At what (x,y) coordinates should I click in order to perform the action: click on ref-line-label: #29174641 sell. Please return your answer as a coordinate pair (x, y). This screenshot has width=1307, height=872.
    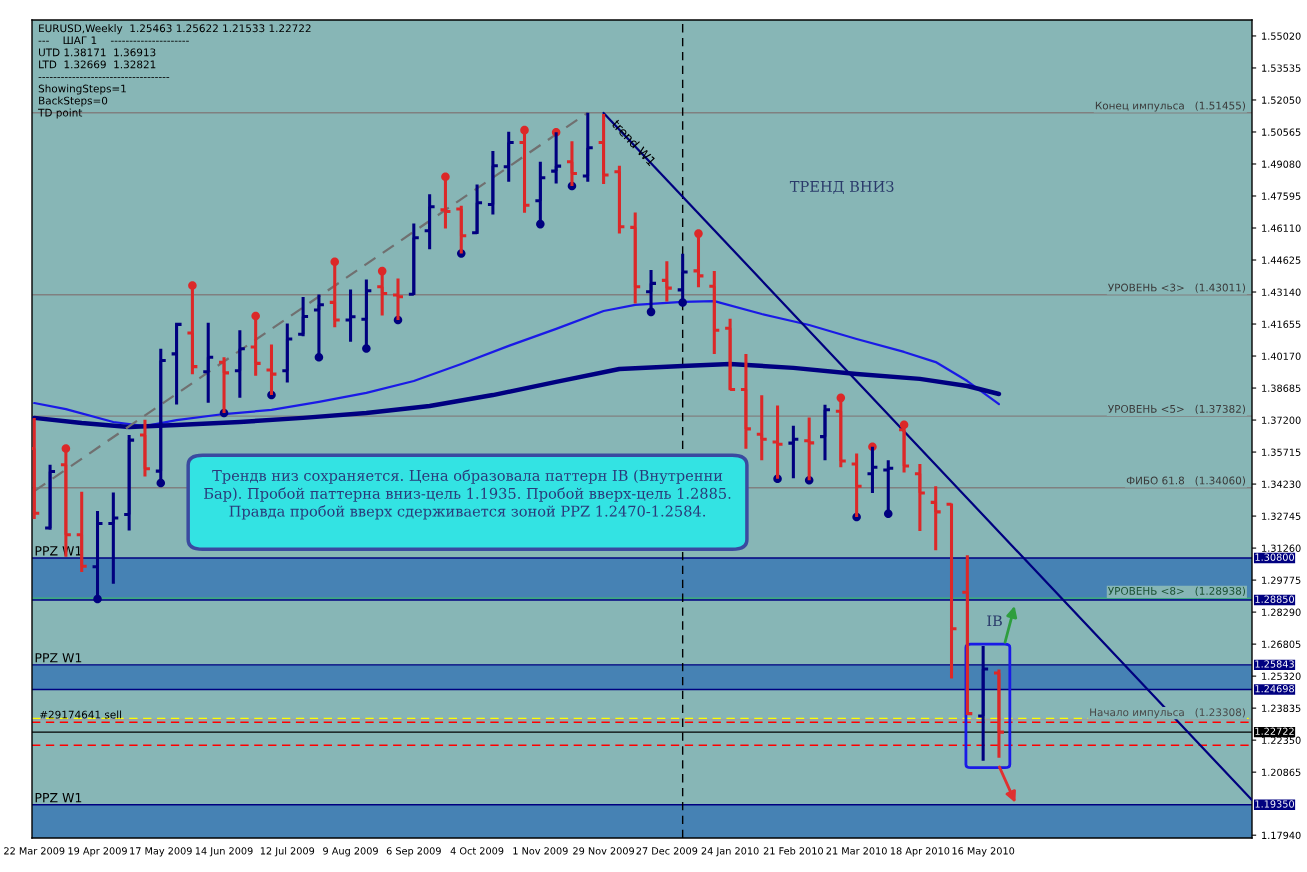
    Looking at the image, I should click on (81, 714).